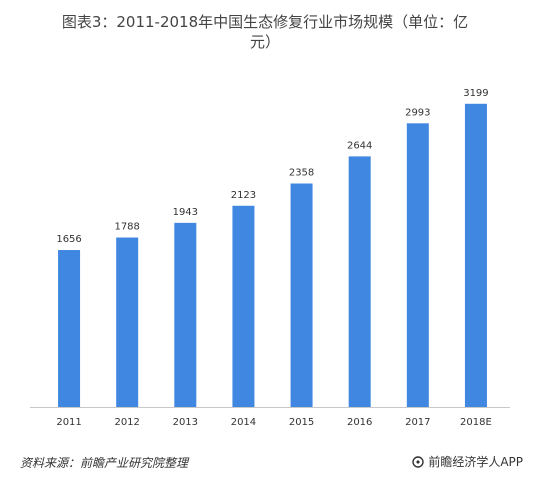 This screenshot has width=545, height=490. I want to click on source-note: 资料来源：前瞻产业研究院整理, so click(104, 463).